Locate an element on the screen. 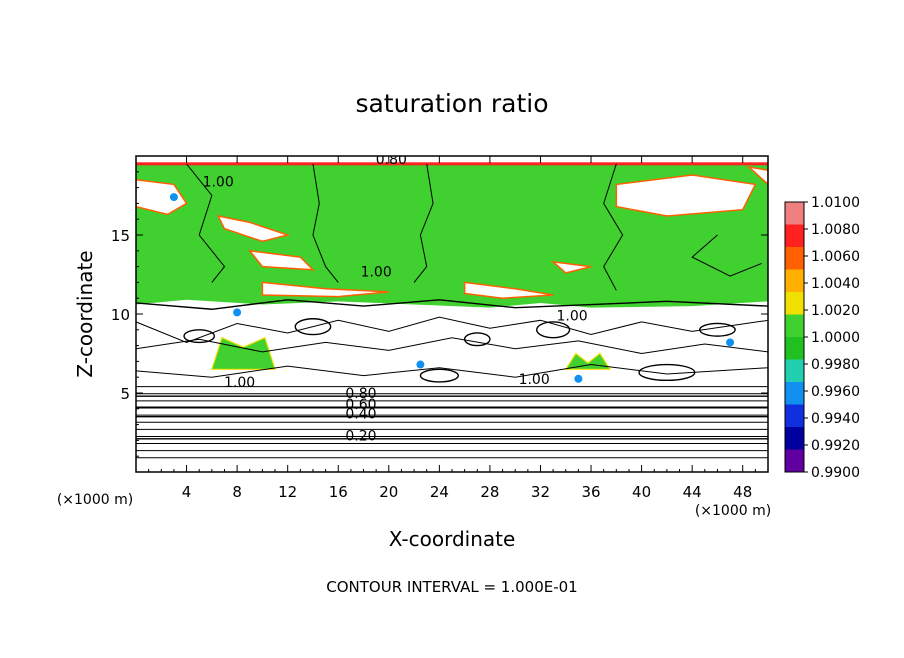 Image resolution: width=904 pixels, height=658 pixels. contour-line-1.00 is located at coordinates (452, 304).